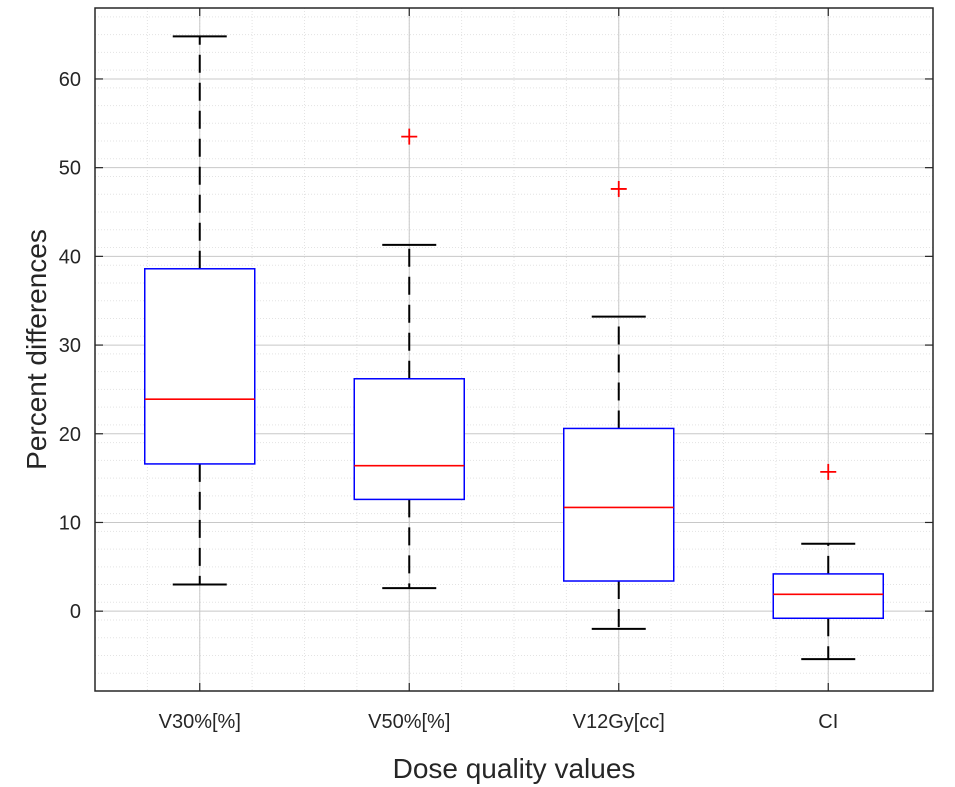  Describe the element at coordinates (75, 612) in the screenshot. I see `y-tick-label: 0` at that location.